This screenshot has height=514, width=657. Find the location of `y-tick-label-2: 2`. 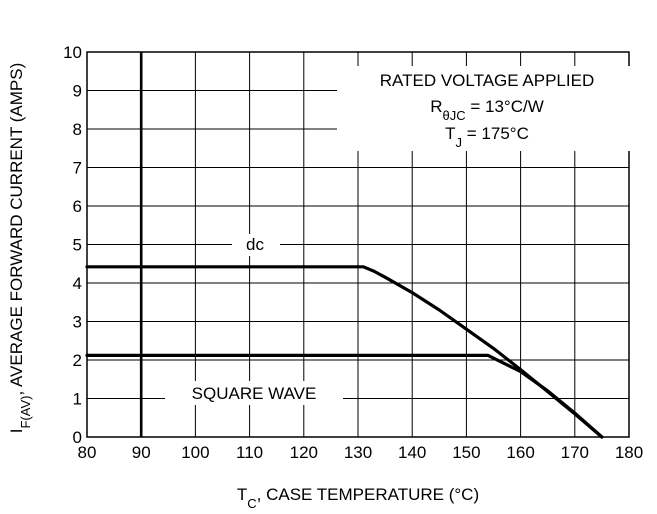

y-tick-label-2: 2 is located at coordinates (77, 360).